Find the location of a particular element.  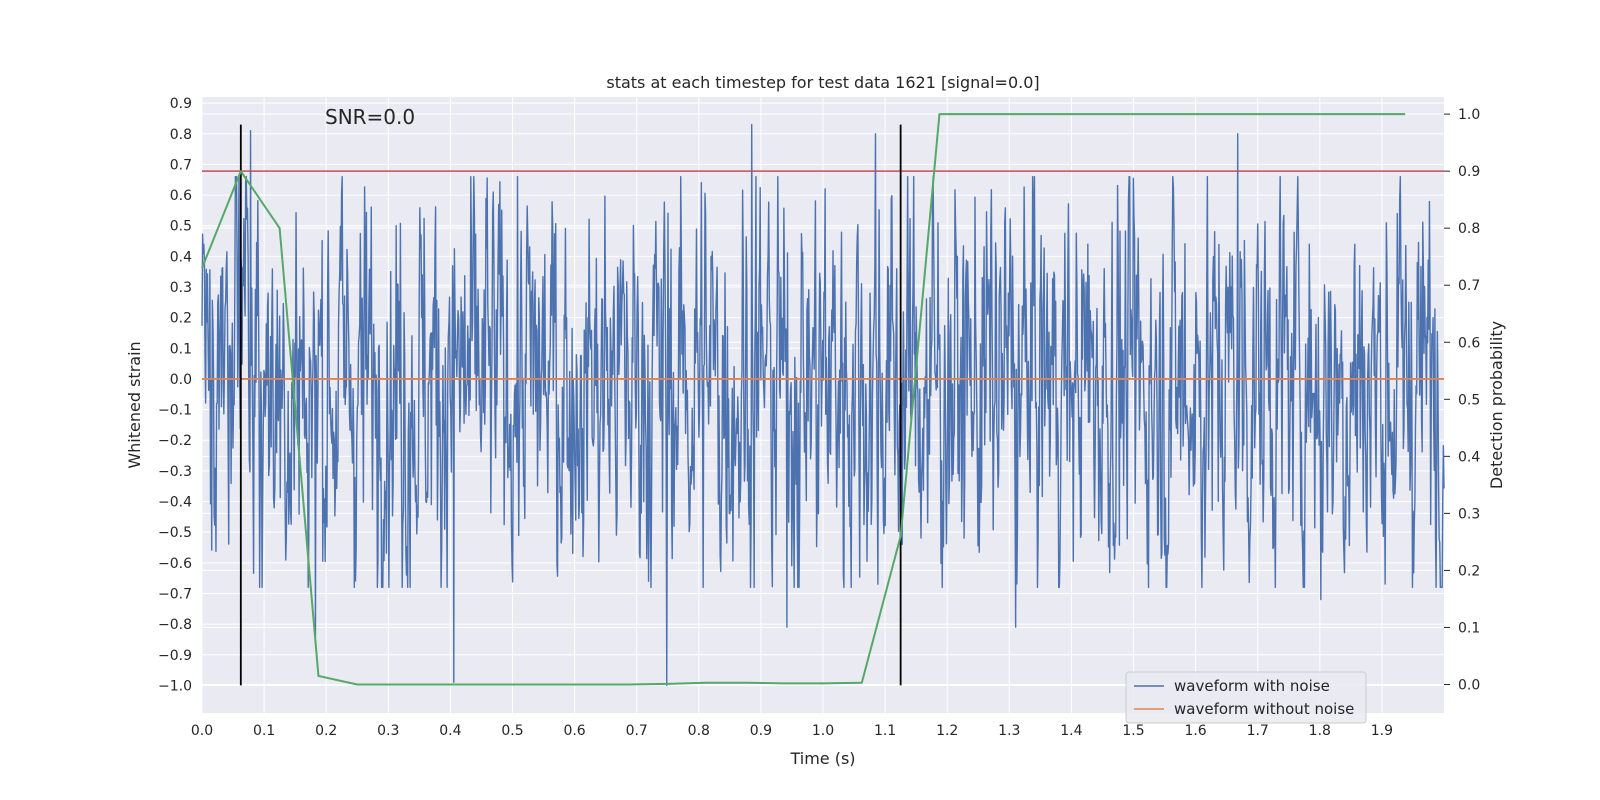

snr-annotation: SNR=0.0 is located at coordinates (370, 117).